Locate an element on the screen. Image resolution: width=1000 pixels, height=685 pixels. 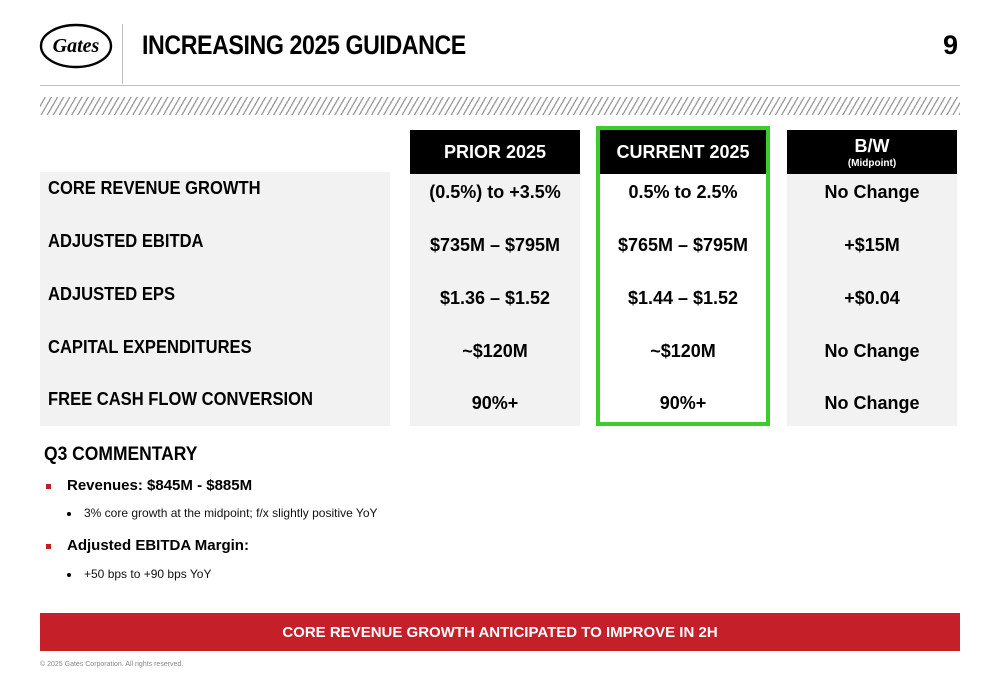
row-label-capital-expenditures: CAPITAL EXPENDITURES is located at coordinates (150, 347).